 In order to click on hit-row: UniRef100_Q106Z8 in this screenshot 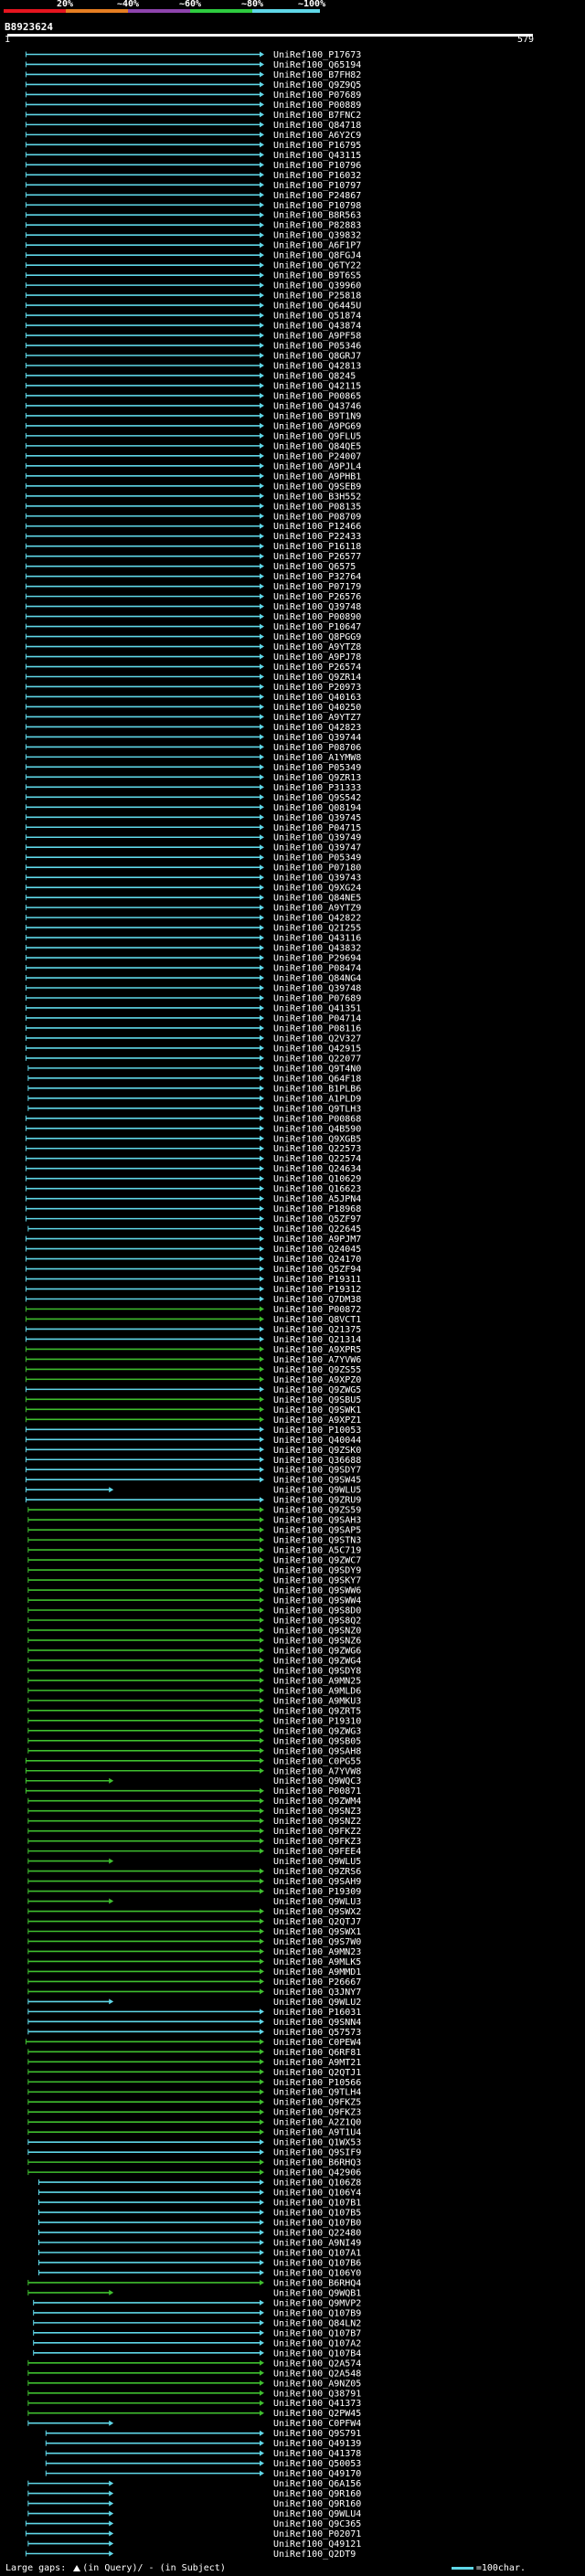, I will do `click(200, 2183)`.